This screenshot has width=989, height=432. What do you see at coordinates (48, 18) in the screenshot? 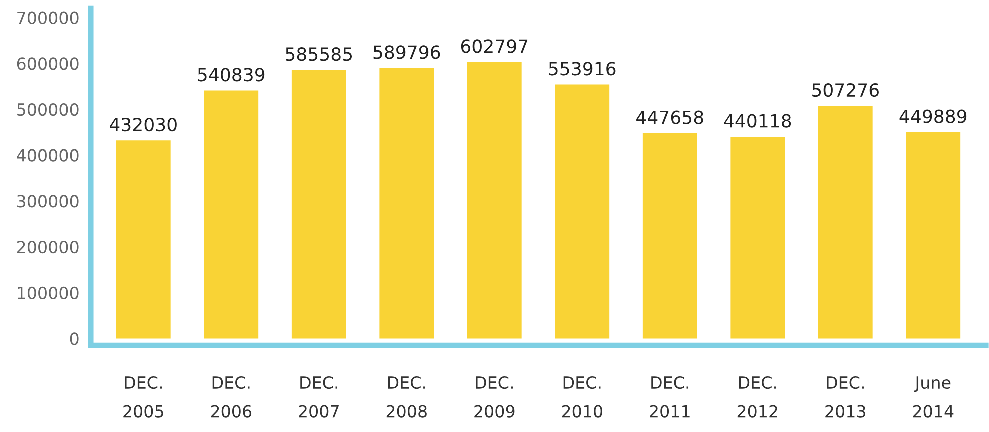
I see `y-tick-label: 700000` at bounding box center [48, 18].